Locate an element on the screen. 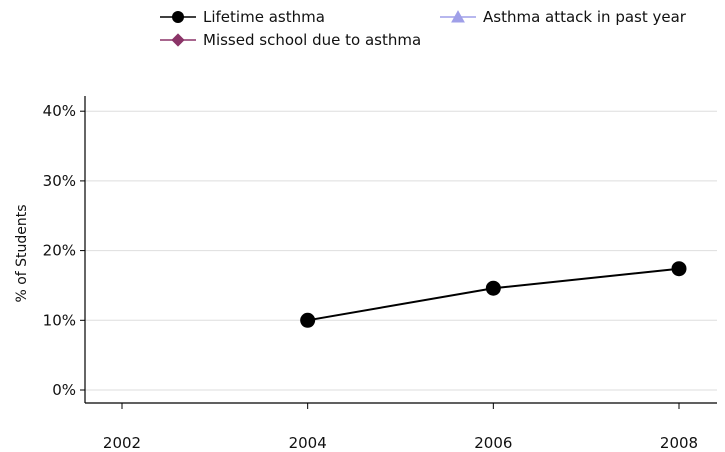 This screenshot has height=452, width=725. x-tick-label: 2002 is located at coordinates (122, 443).